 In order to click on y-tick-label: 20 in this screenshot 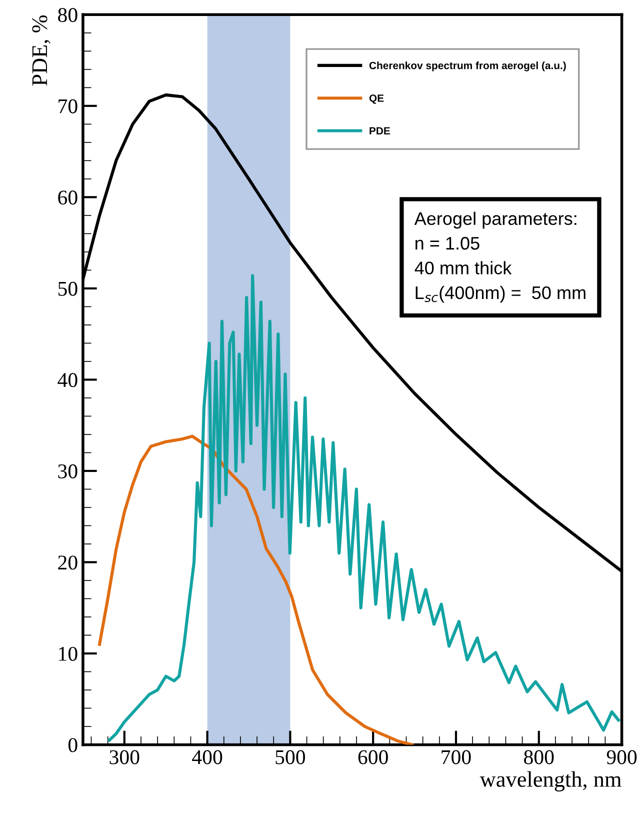, I will do `click(68, 563)`.